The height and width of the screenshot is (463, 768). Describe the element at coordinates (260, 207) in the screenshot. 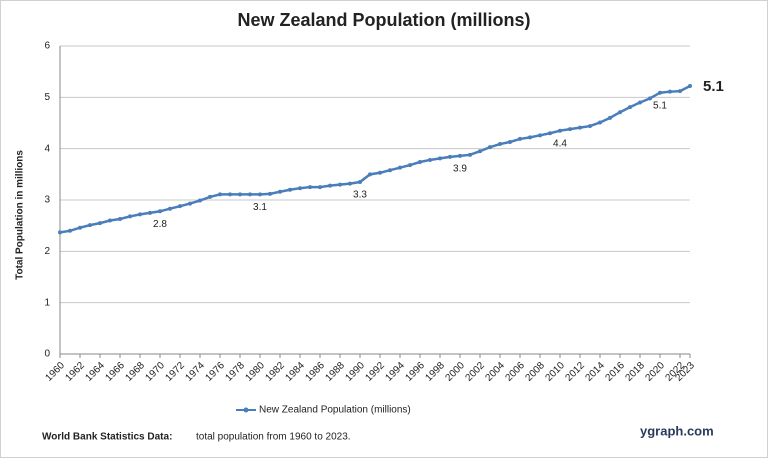

I see `annotation: 3.1` at that location.